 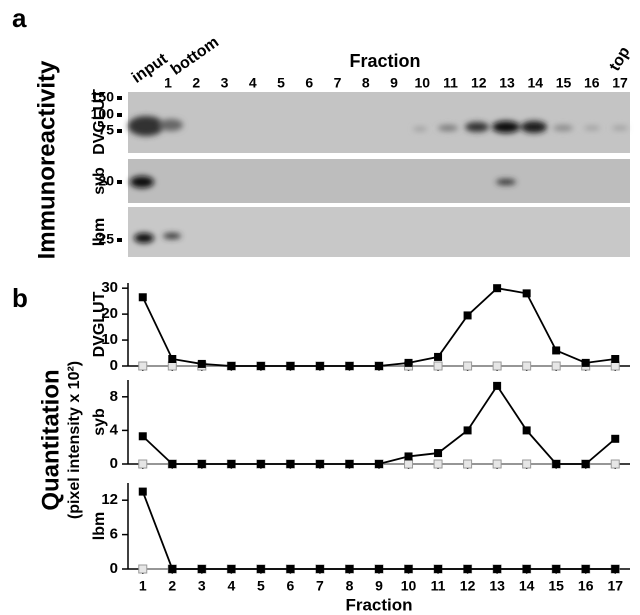 What do you see at coordinates (468, 586) in the screenshot?
I see `x-tick-label: 12` at bounding box center [468, 586].